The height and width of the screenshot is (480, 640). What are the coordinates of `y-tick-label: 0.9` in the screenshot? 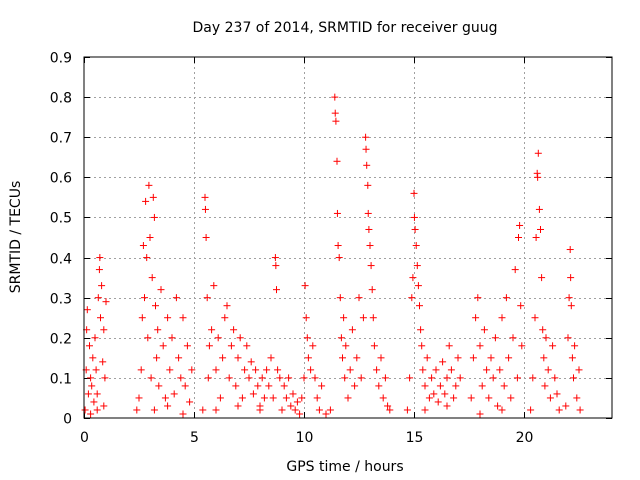 It's located at (61, 59).